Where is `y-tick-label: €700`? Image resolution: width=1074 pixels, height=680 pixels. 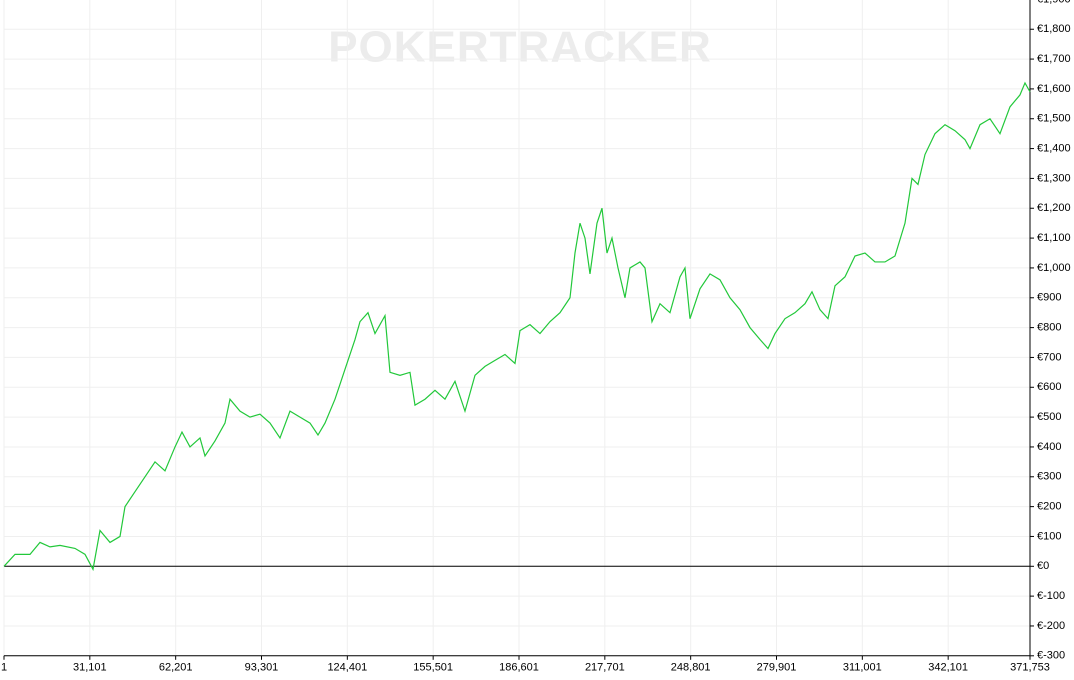
y-tick-label: €700 is located at coordinates (1049, 357).